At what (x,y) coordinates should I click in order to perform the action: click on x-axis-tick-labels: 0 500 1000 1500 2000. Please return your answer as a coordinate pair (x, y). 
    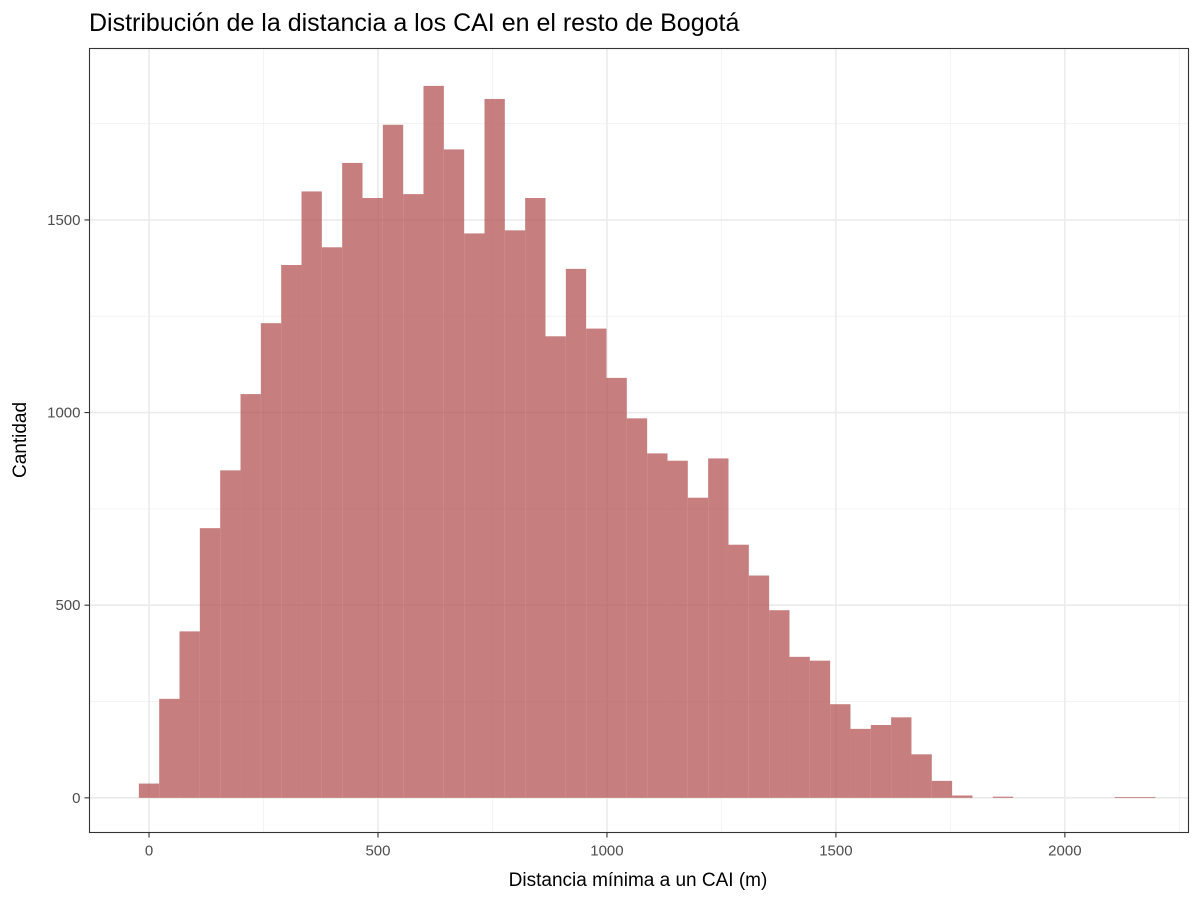
    Looking at the image, I should click on (613, 851).